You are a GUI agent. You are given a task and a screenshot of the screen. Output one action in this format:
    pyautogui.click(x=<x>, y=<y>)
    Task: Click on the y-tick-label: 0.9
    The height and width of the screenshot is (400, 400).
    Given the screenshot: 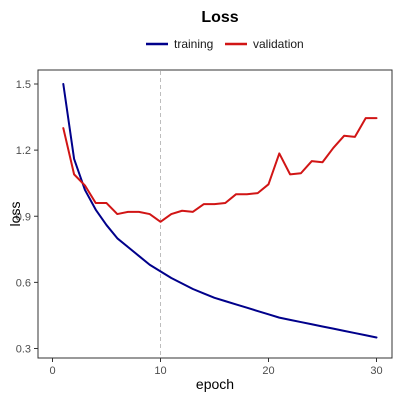 What is the action you would take?
    pyautogui.click(x=23, y=217)
    